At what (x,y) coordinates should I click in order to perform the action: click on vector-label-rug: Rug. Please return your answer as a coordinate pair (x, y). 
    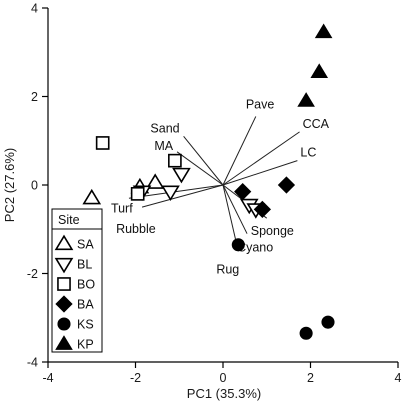
    Looking at the image, I should click on (227, 269).